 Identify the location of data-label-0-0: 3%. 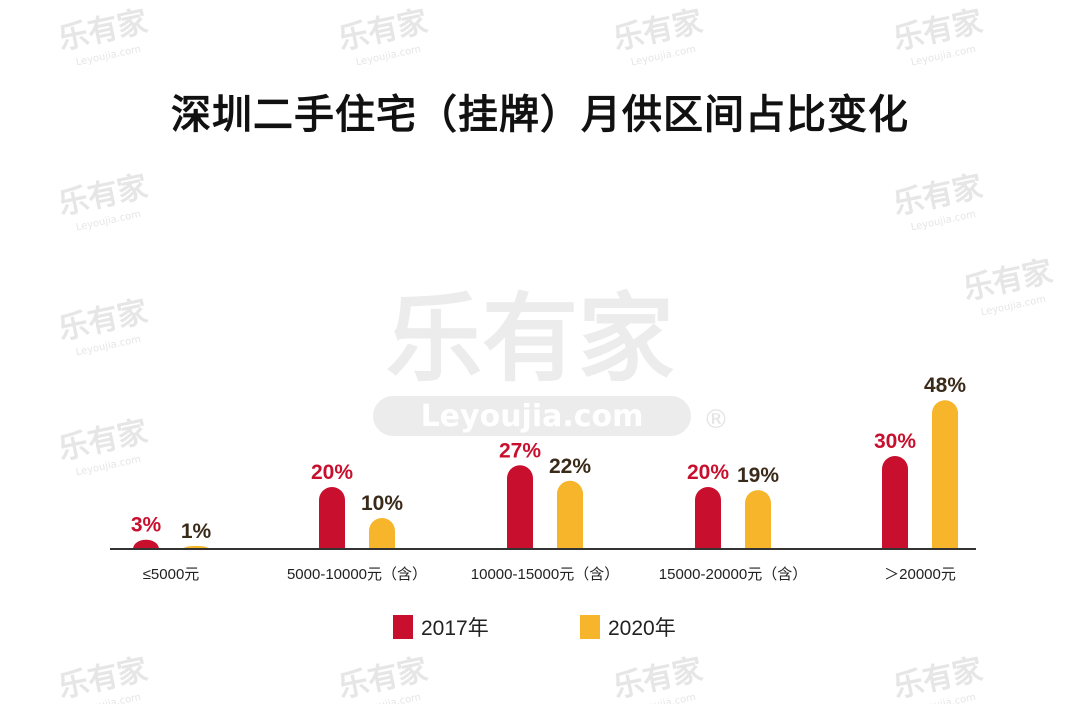
(146, 525).